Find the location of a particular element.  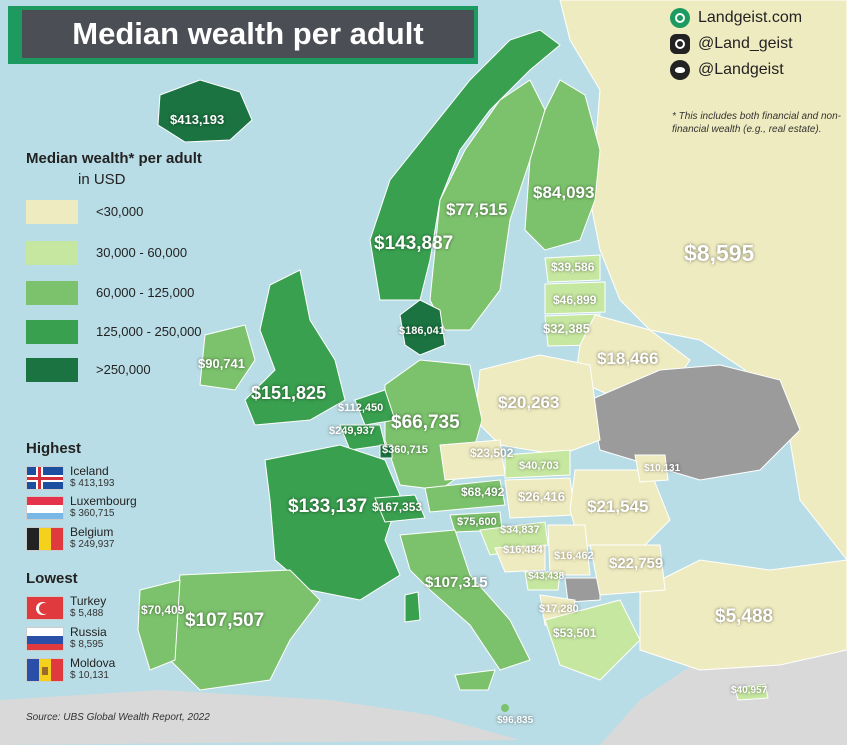

legend-label: <30,000 is located at coordinates (120, 211).